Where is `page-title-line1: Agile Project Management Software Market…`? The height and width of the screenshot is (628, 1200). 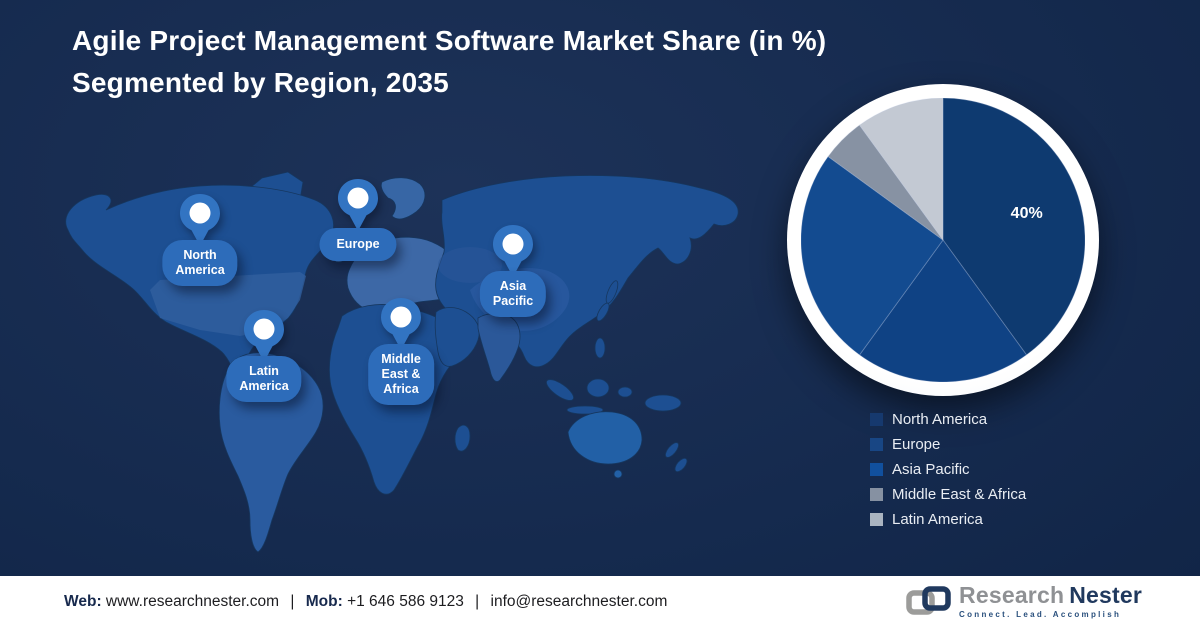 page-title-line1: Agile Project Management Software Market… is located at coordinates (449, 40).